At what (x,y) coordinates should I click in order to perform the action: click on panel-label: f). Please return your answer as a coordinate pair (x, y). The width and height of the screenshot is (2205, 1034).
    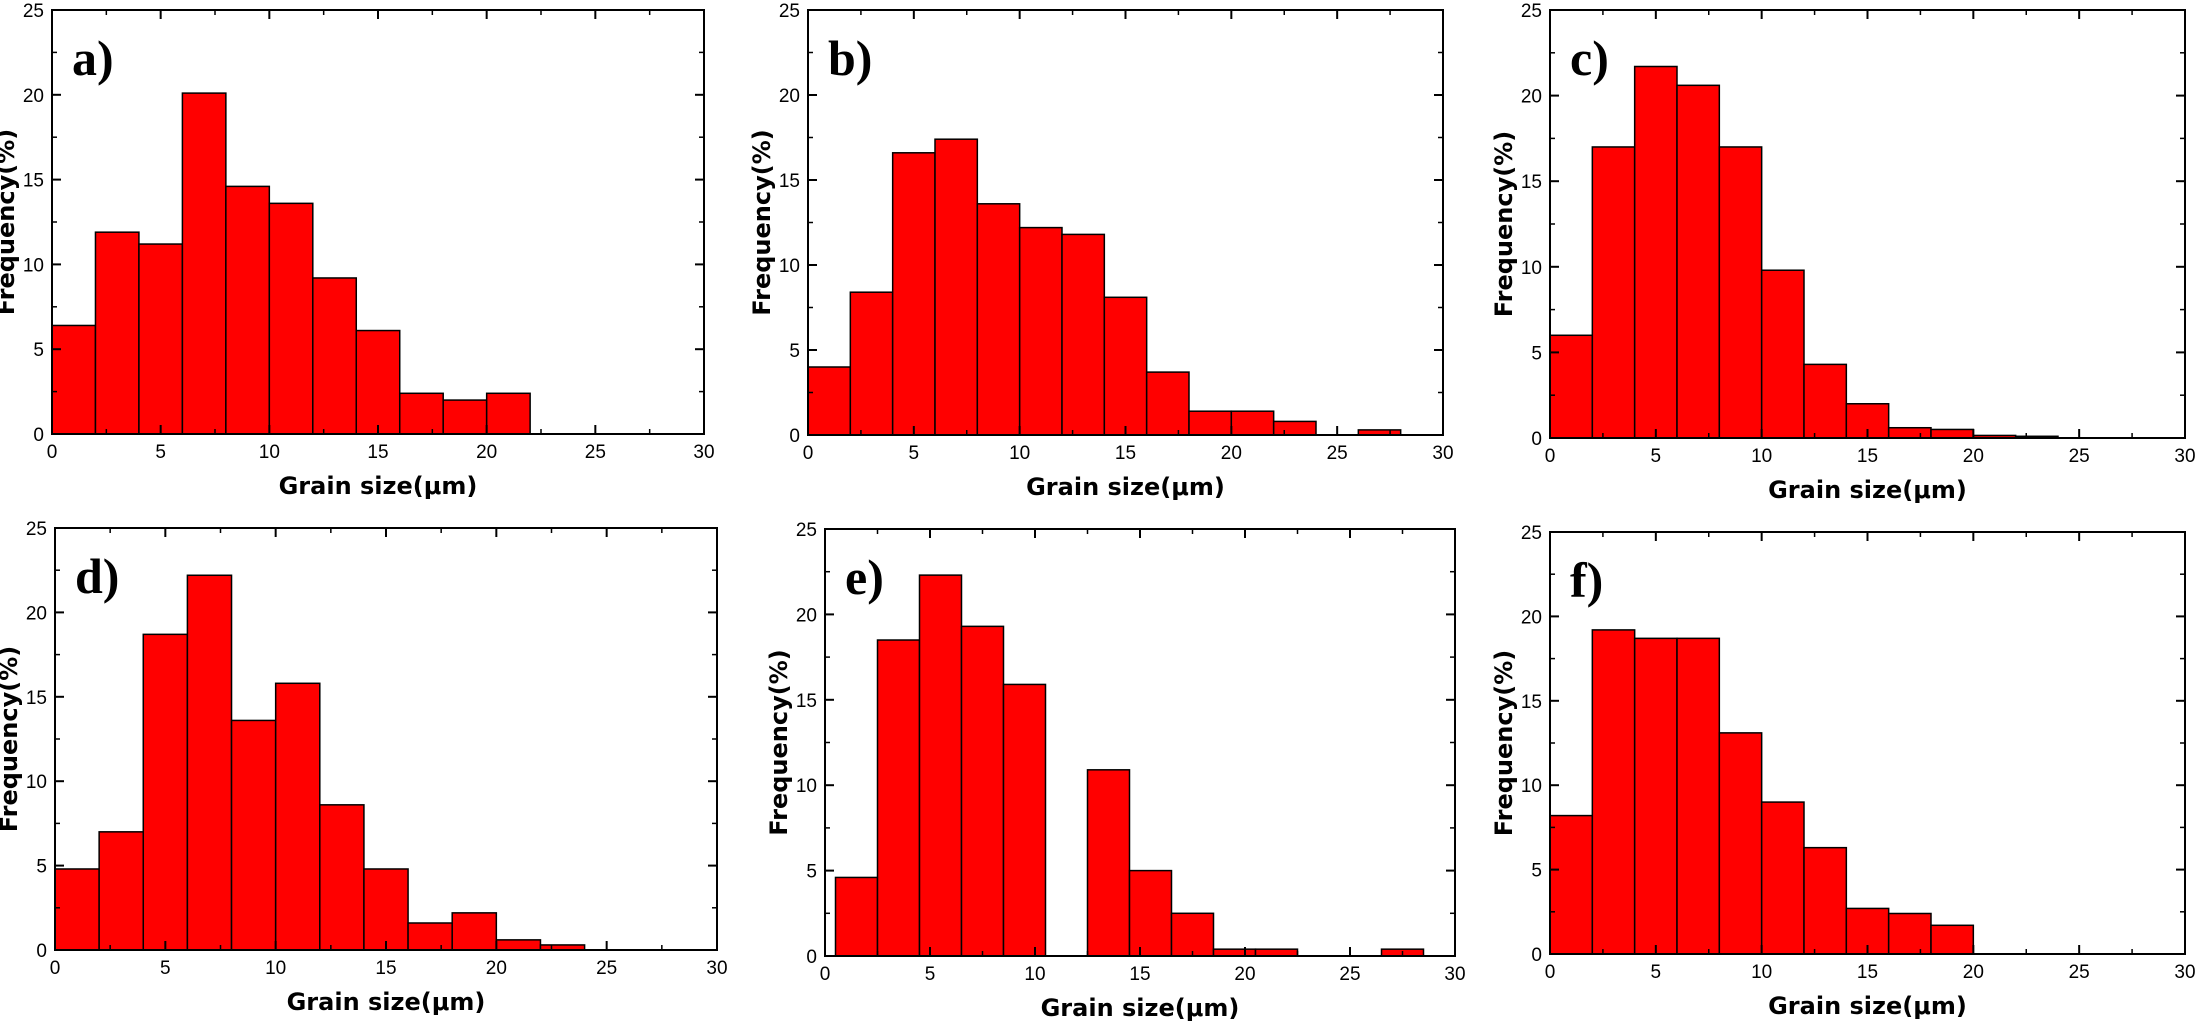
    Looking at the image, I should click on (1586, 580).